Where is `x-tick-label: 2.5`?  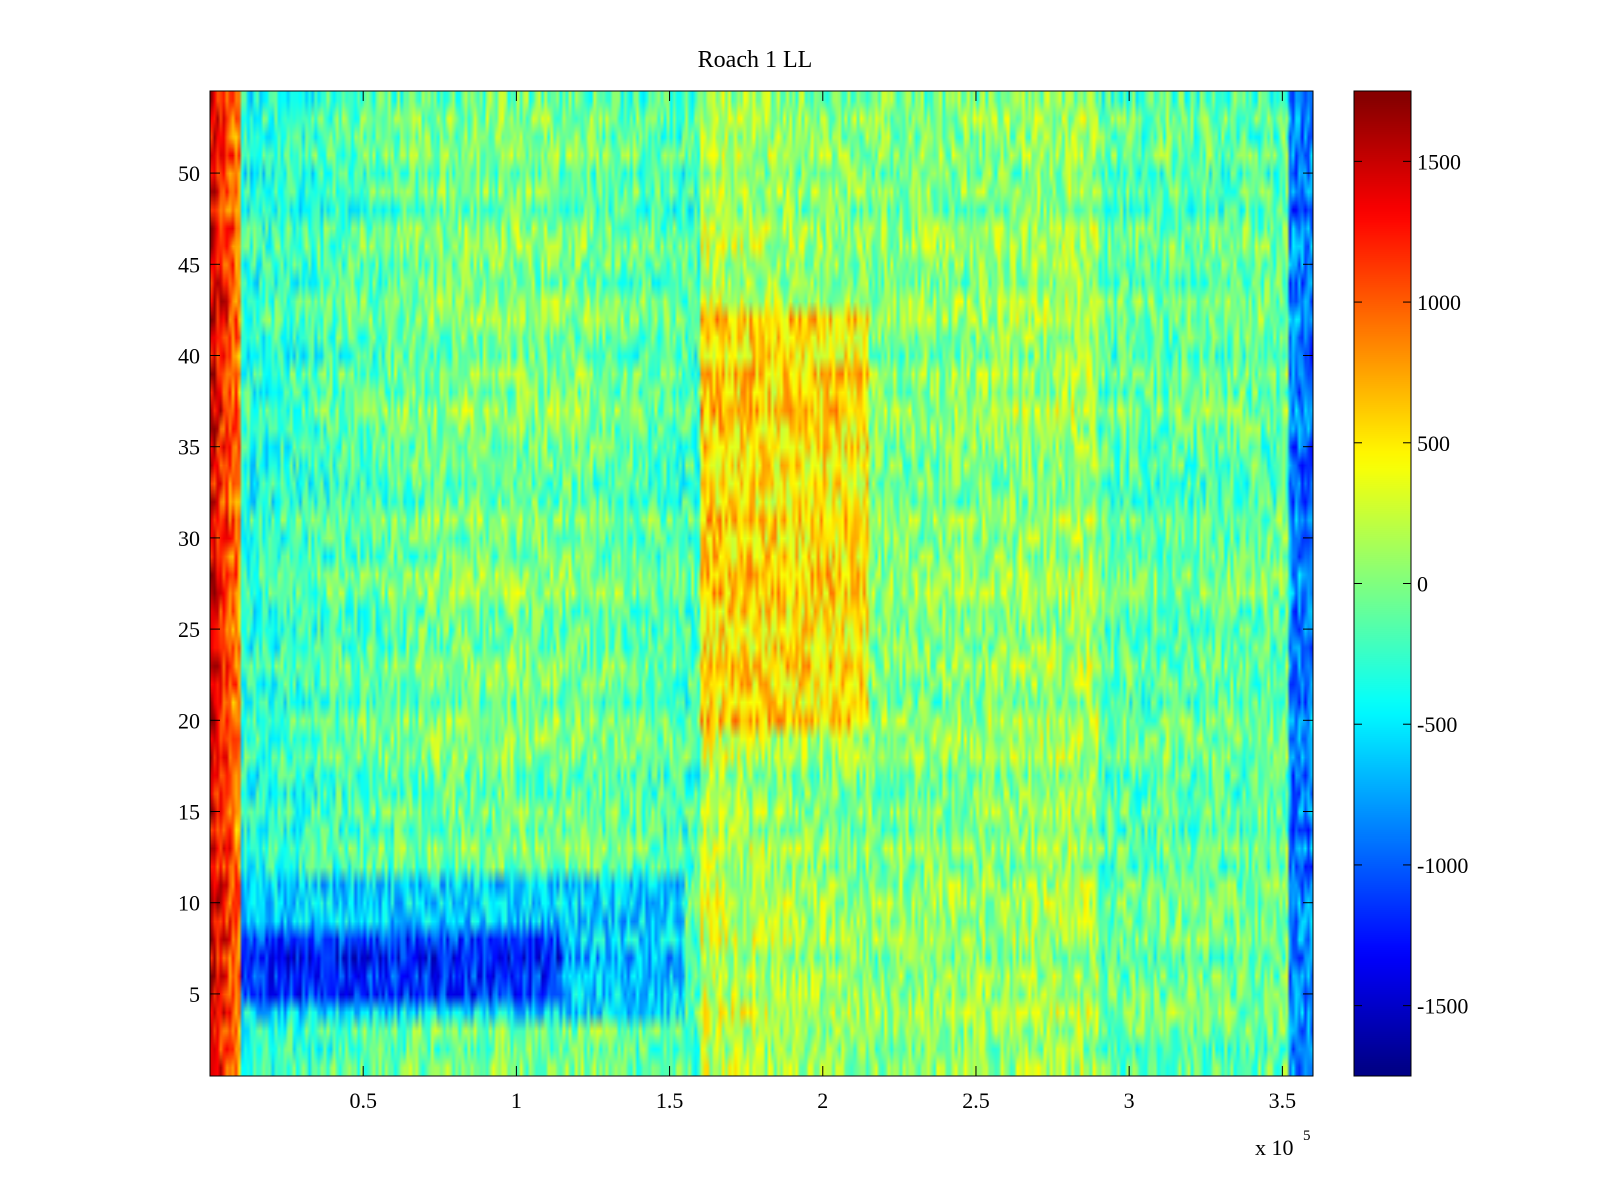
x-tick-label: 2.5 is located at coordinates (976, 1100).